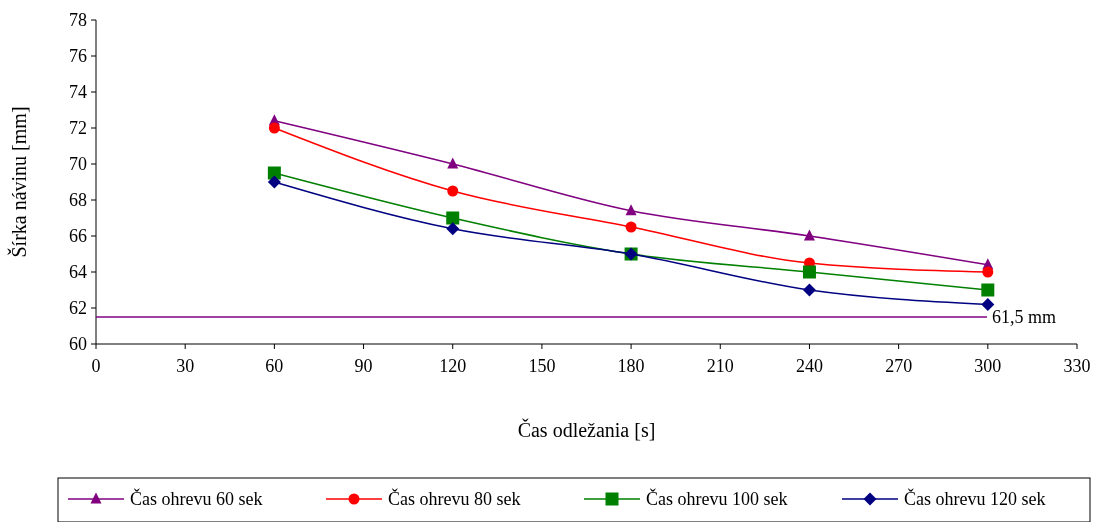  What do you see at coordinates (1024, 317) in the screenshot?
I see `ref-line-label: 61,5 mm` at bounding box center [1024, 317].